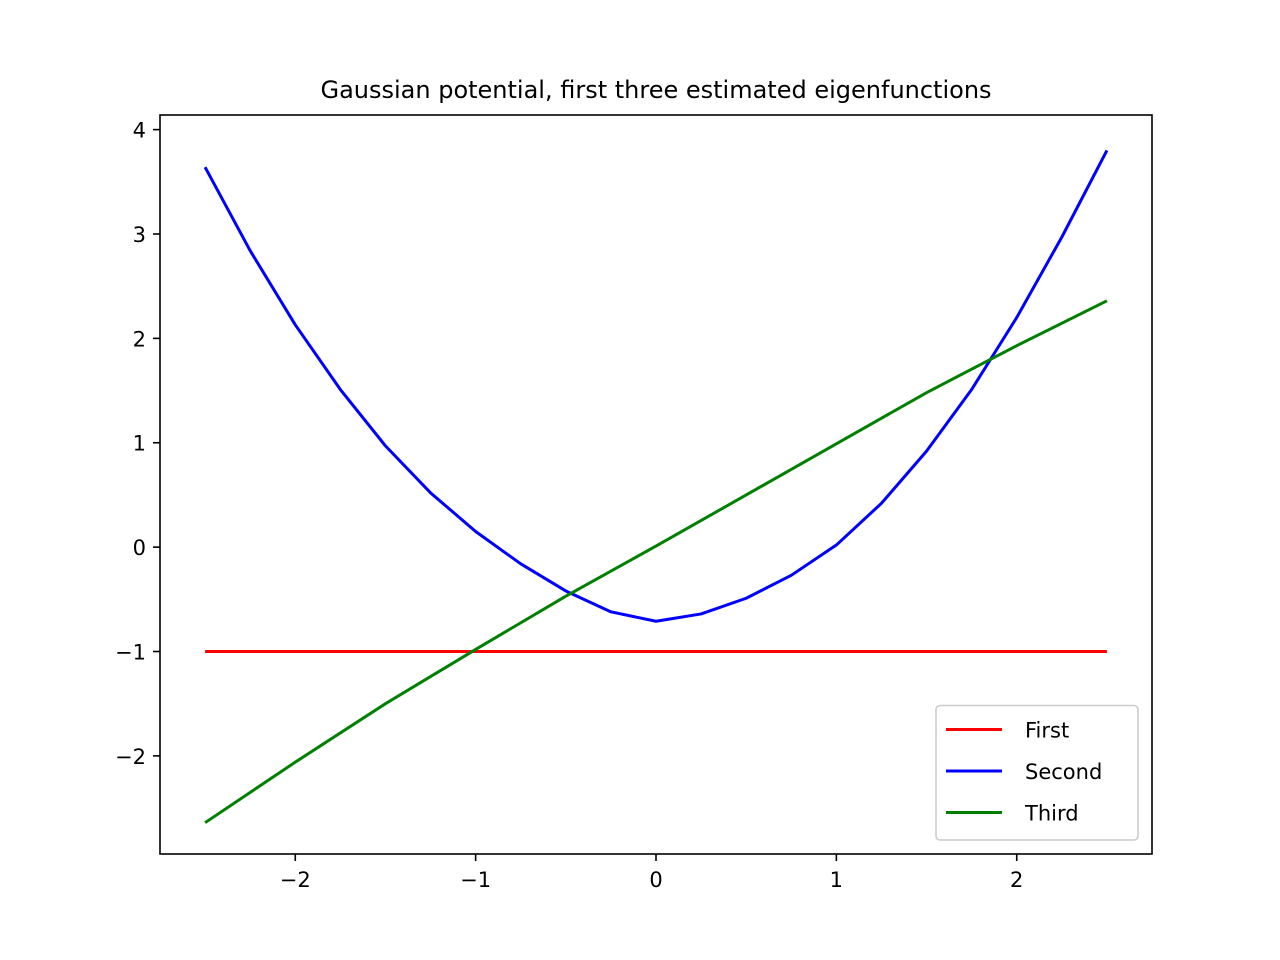  I want to click on legend-label-third: Third, so click(1051, 814).